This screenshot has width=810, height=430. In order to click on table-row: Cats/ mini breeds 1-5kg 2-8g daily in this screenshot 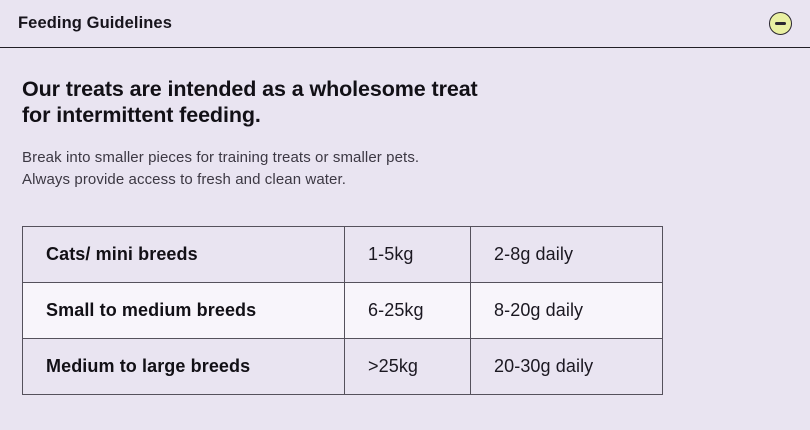, I will do `click(342, 254)`.